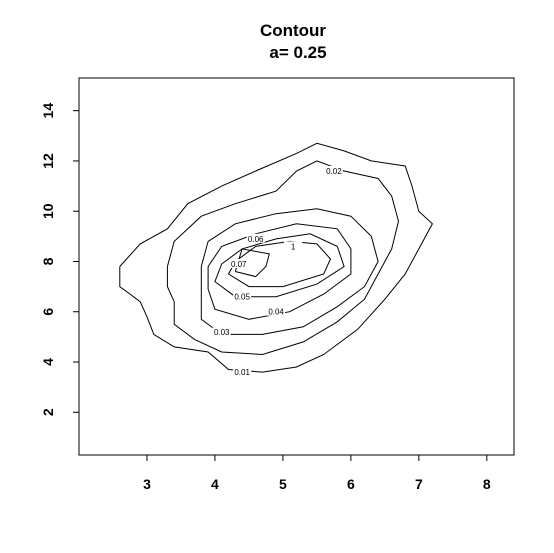 This screenshot has width=554, height=553. What do you see at coordinates (48, 312) in the screenshot?
I see `y-tick-label: 6` at bounding box center [48, 312].